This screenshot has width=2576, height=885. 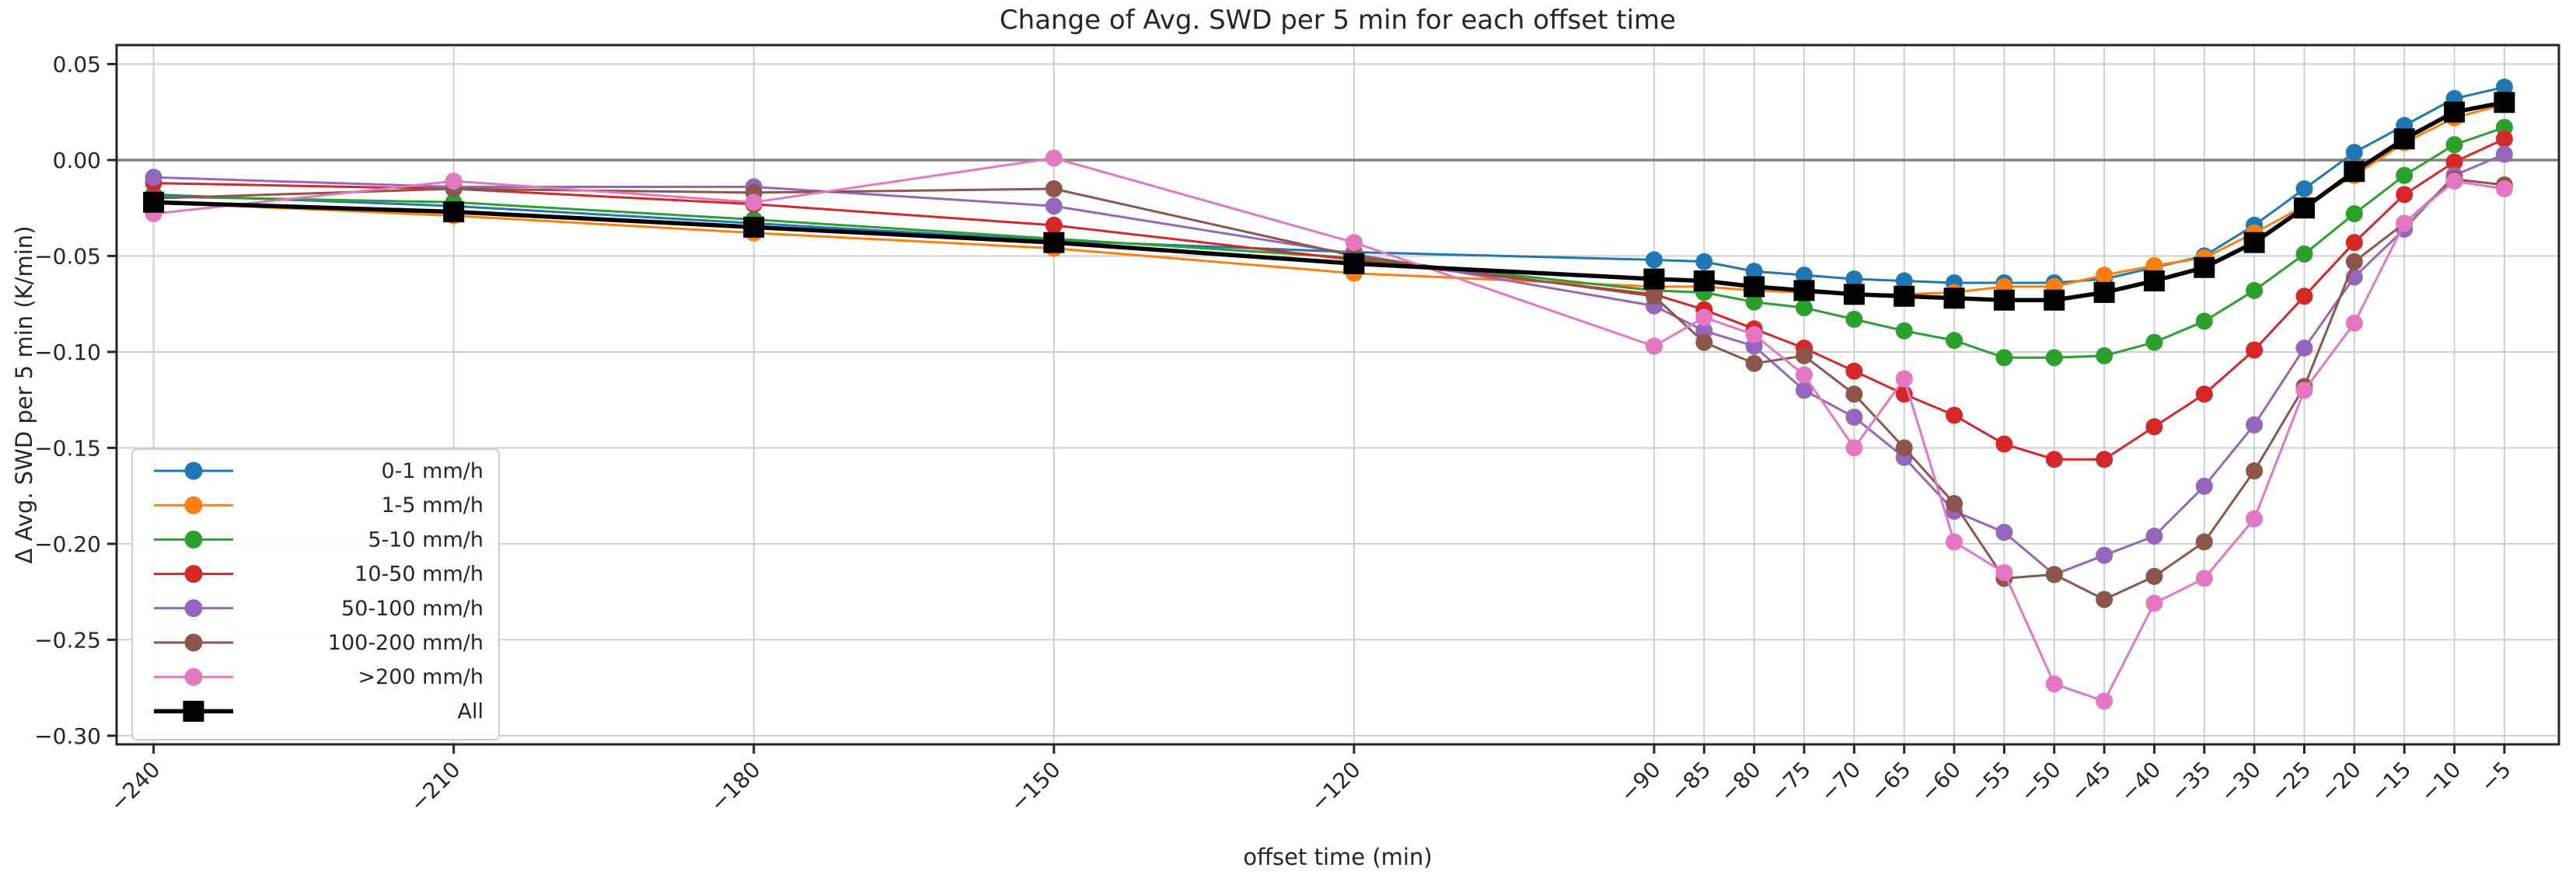 What do you see at coordinates (67, 448) in the screenshot?
I see `y-tick-label: −0.15` at bounding box center [67, 448].